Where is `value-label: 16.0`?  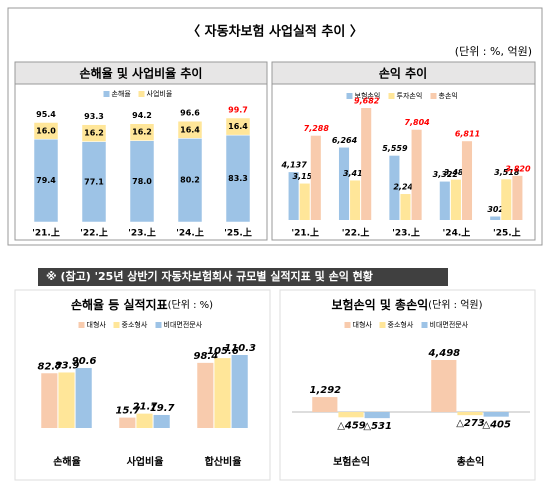 value-label: 16.0 is located at coordinates (46, 130).